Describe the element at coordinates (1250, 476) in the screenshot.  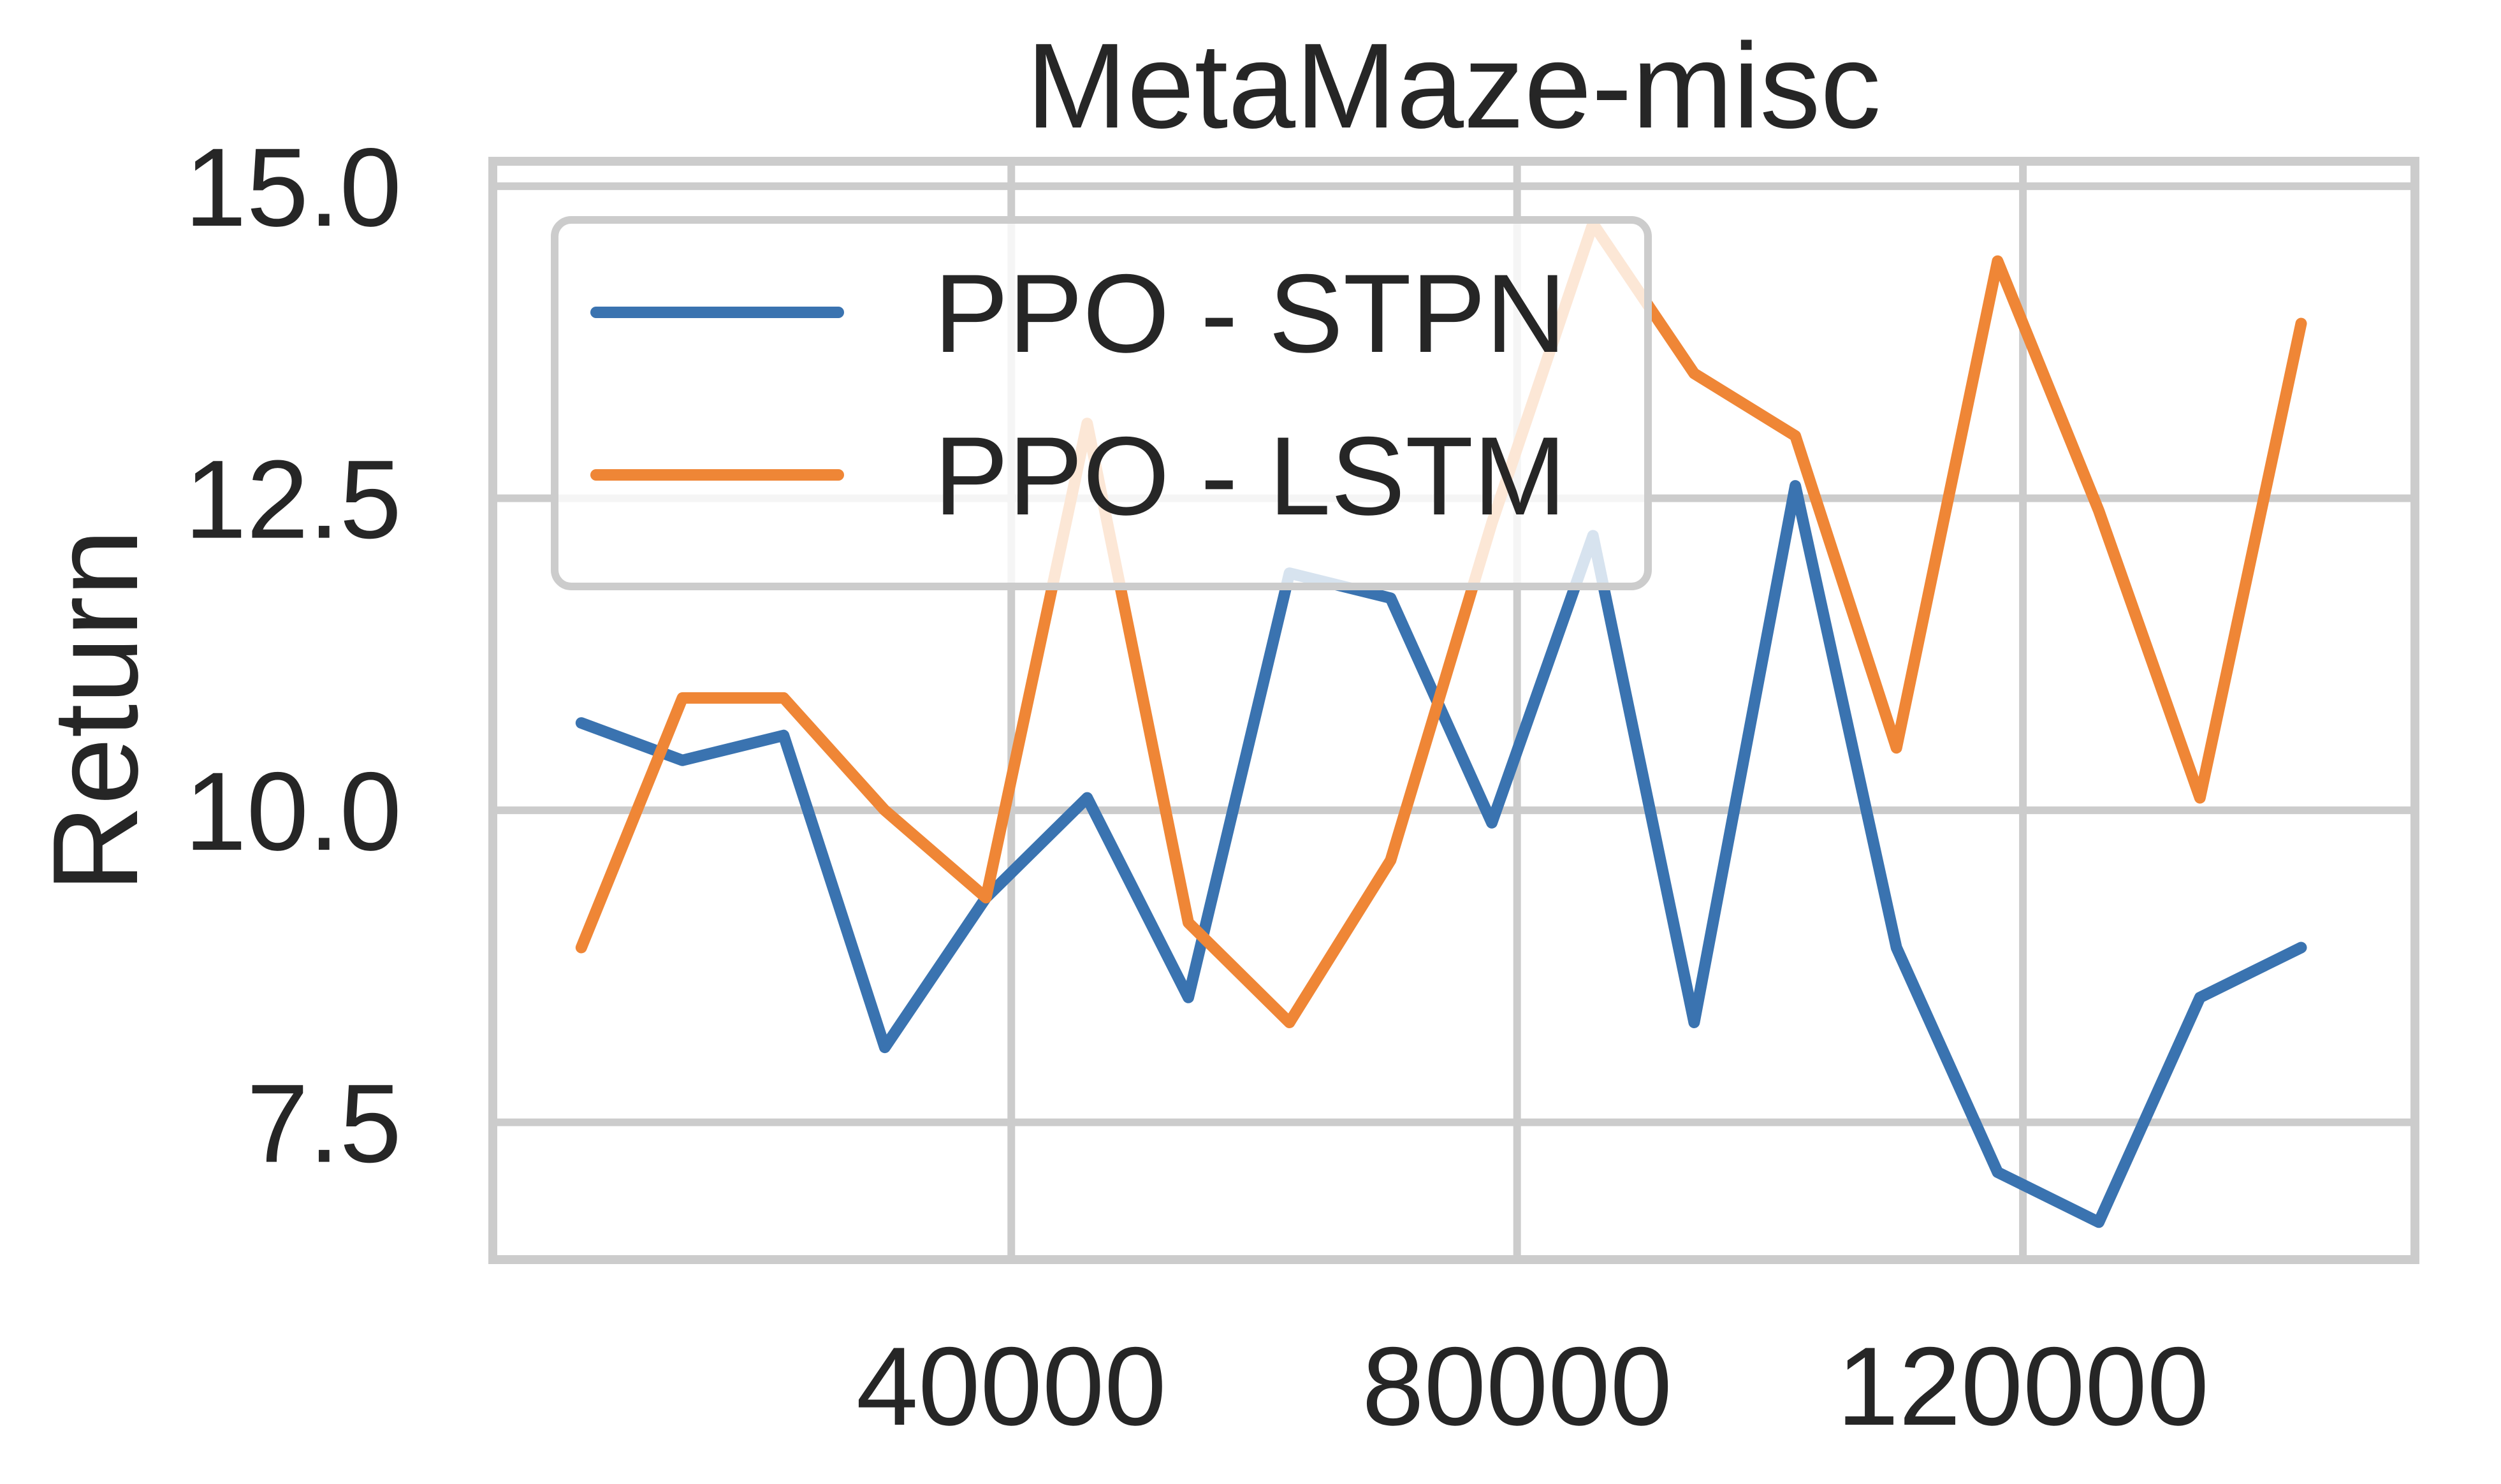
I see `legend-label: PPO - LSTM` at that location.